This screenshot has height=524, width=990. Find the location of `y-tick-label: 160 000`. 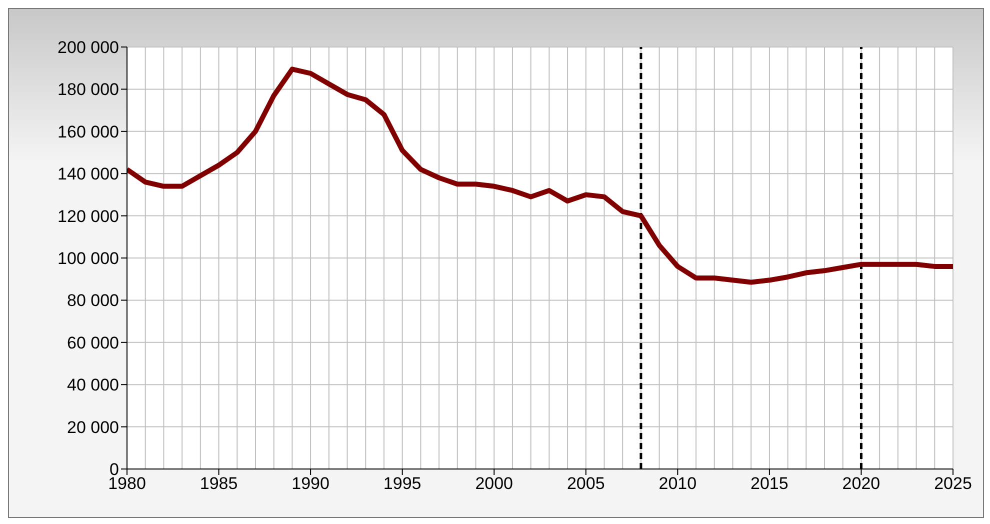

y-tick-label: 160 000 is located at coordinates (88, 132).